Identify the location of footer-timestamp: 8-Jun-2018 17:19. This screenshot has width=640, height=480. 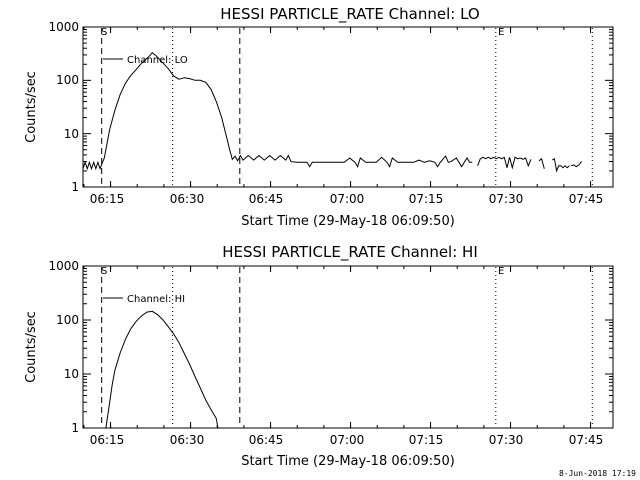
(597, 473).